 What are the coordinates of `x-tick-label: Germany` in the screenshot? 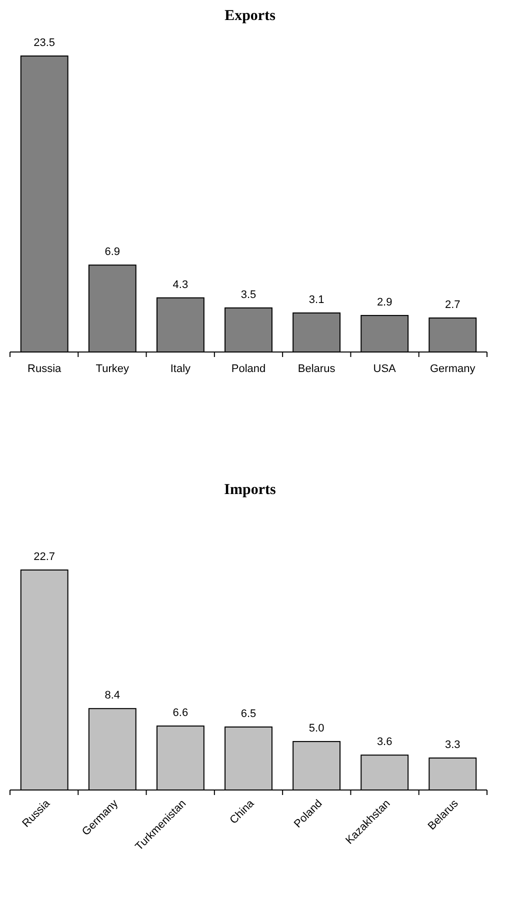 It's located at (453, 369).